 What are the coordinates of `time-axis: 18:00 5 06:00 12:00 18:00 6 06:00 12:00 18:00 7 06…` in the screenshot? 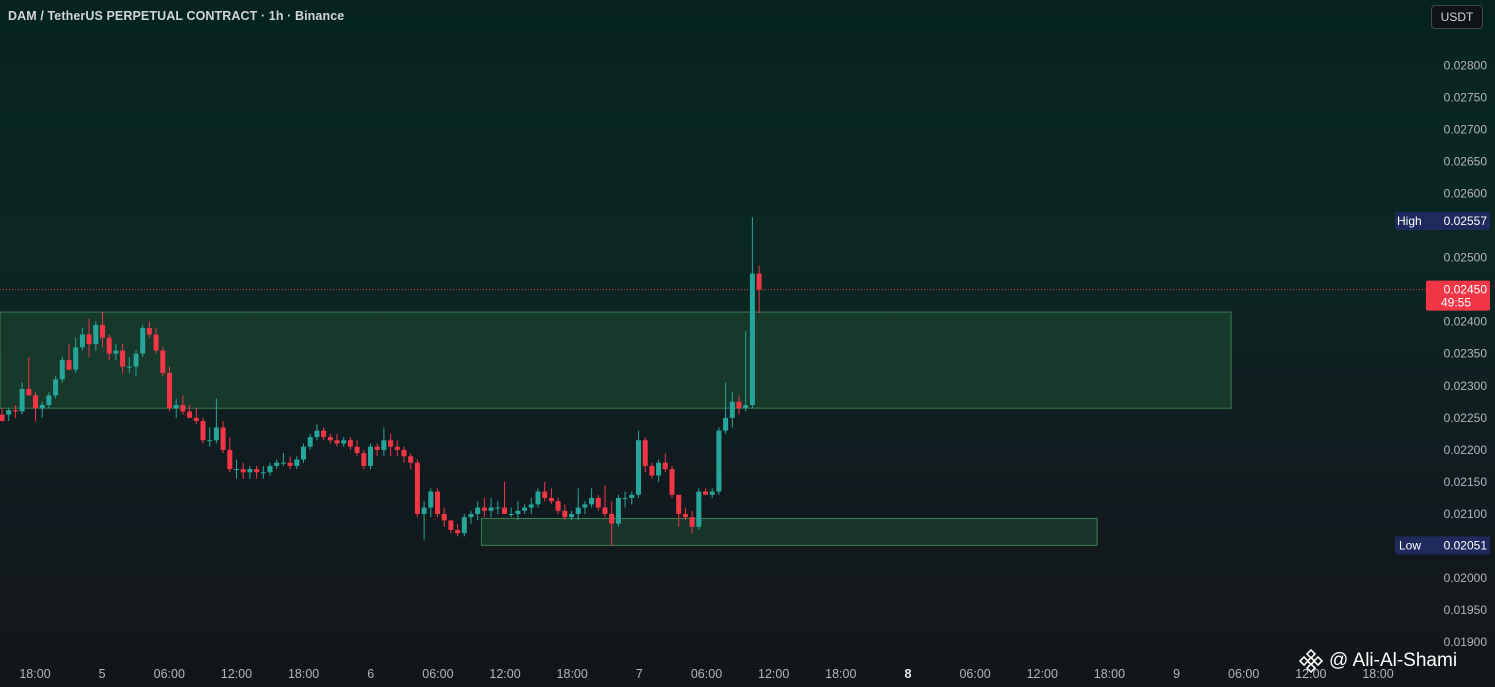 It's located at (706, 674).